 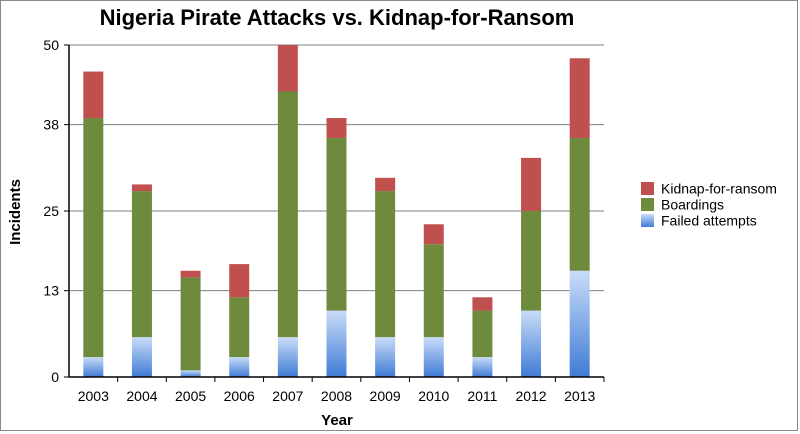 What do you see at coordinates (385, 264) in the screenshot?
I see `bar-boardings-2009` at bounding box center [385, 264].